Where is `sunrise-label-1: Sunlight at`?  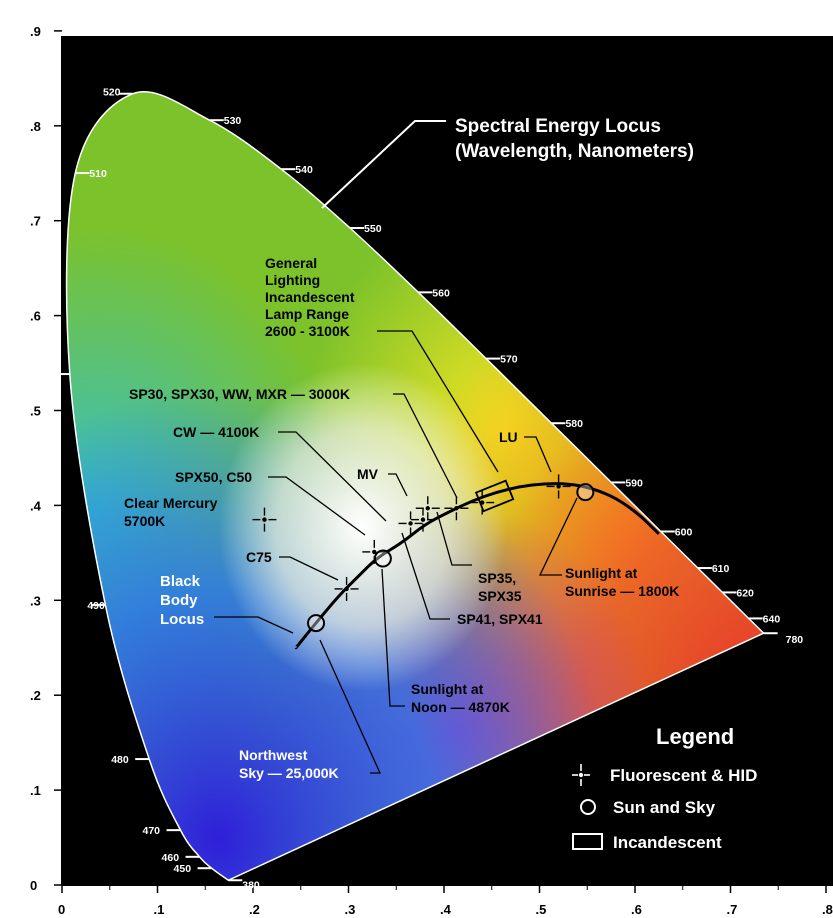
sunrise-label-1: Sunlight at is located at coordinates (601, 573).